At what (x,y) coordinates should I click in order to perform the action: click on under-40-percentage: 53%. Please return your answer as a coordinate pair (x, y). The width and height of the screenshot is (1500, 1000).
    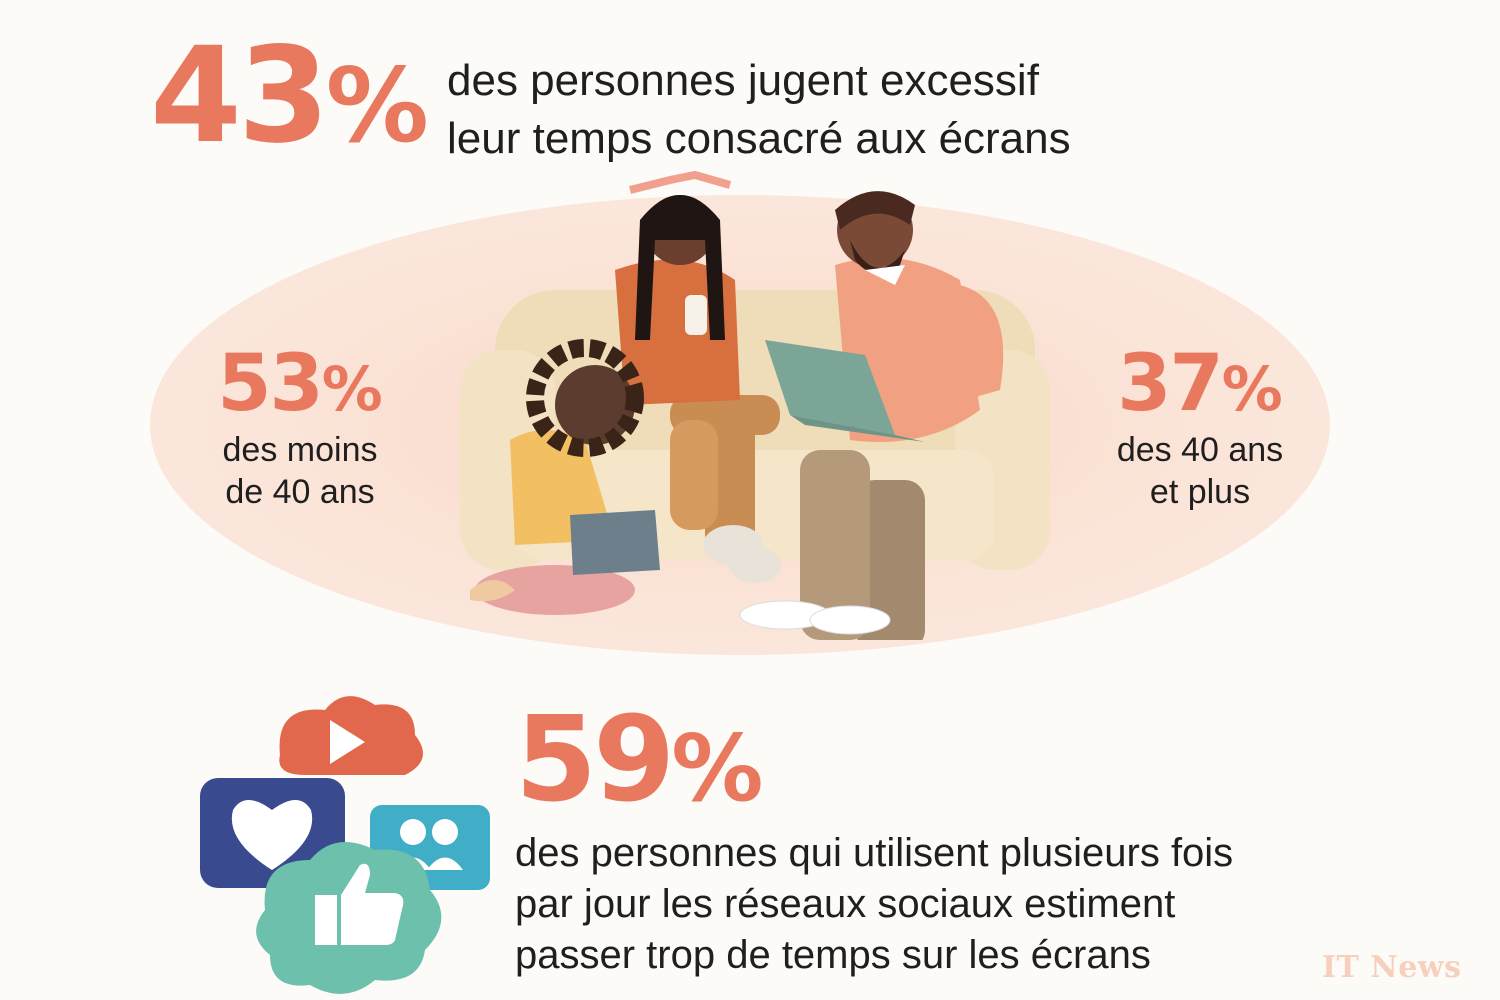
    Looking at the image, I should click on (300, 384).